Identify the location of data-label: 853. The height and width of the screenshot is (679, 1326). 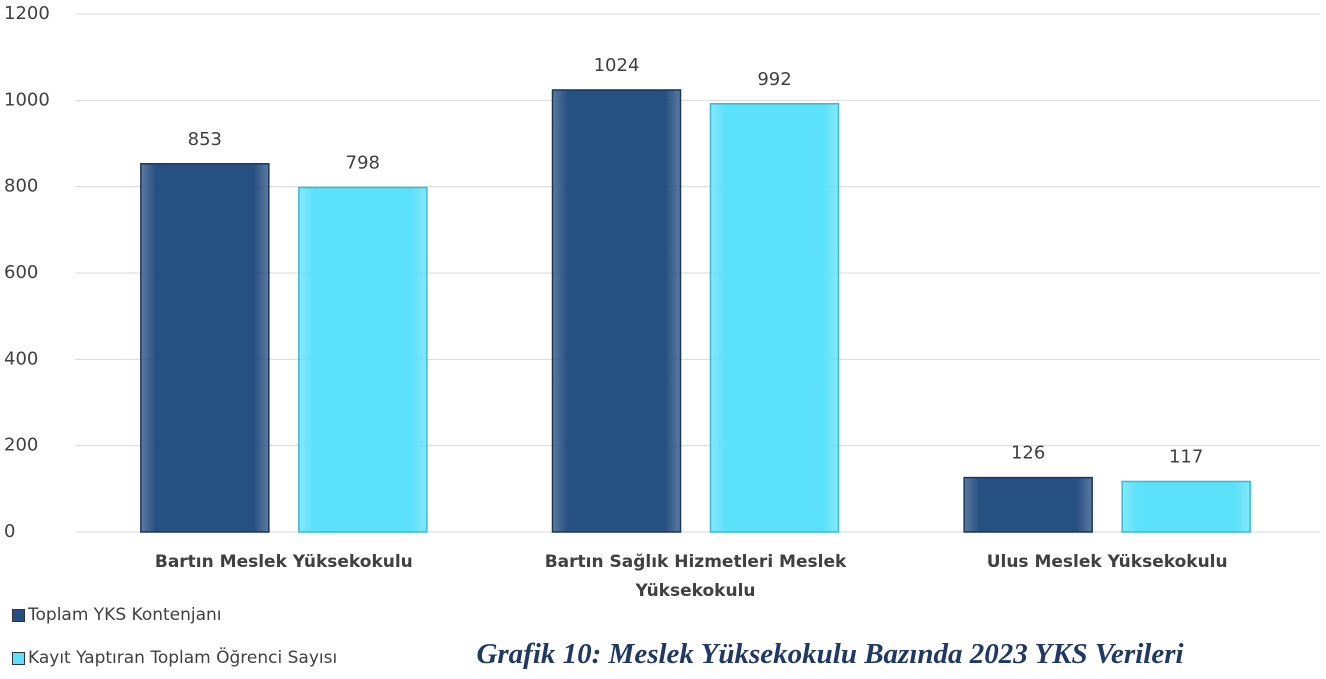
(205, 139).